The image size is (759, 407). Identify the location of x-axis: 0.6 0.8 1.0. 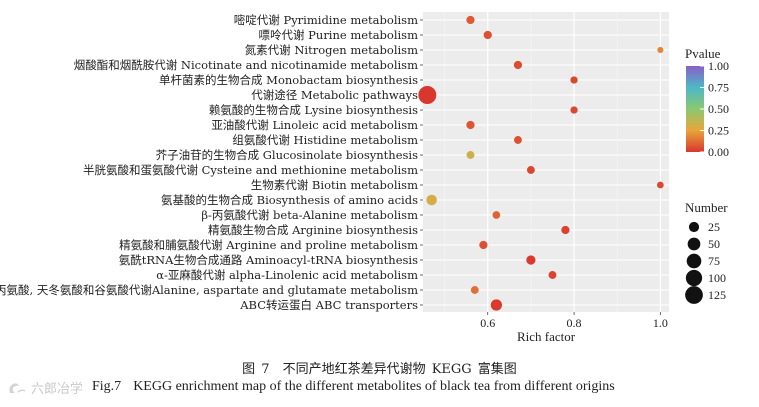
(574, 321).